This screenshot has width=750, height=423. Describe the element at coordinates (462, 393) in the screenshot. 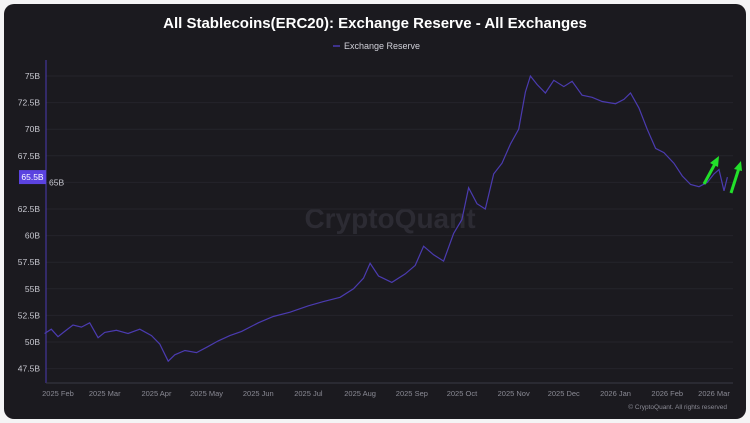

I see `x-tick-label: 2025 Oct` at that location.